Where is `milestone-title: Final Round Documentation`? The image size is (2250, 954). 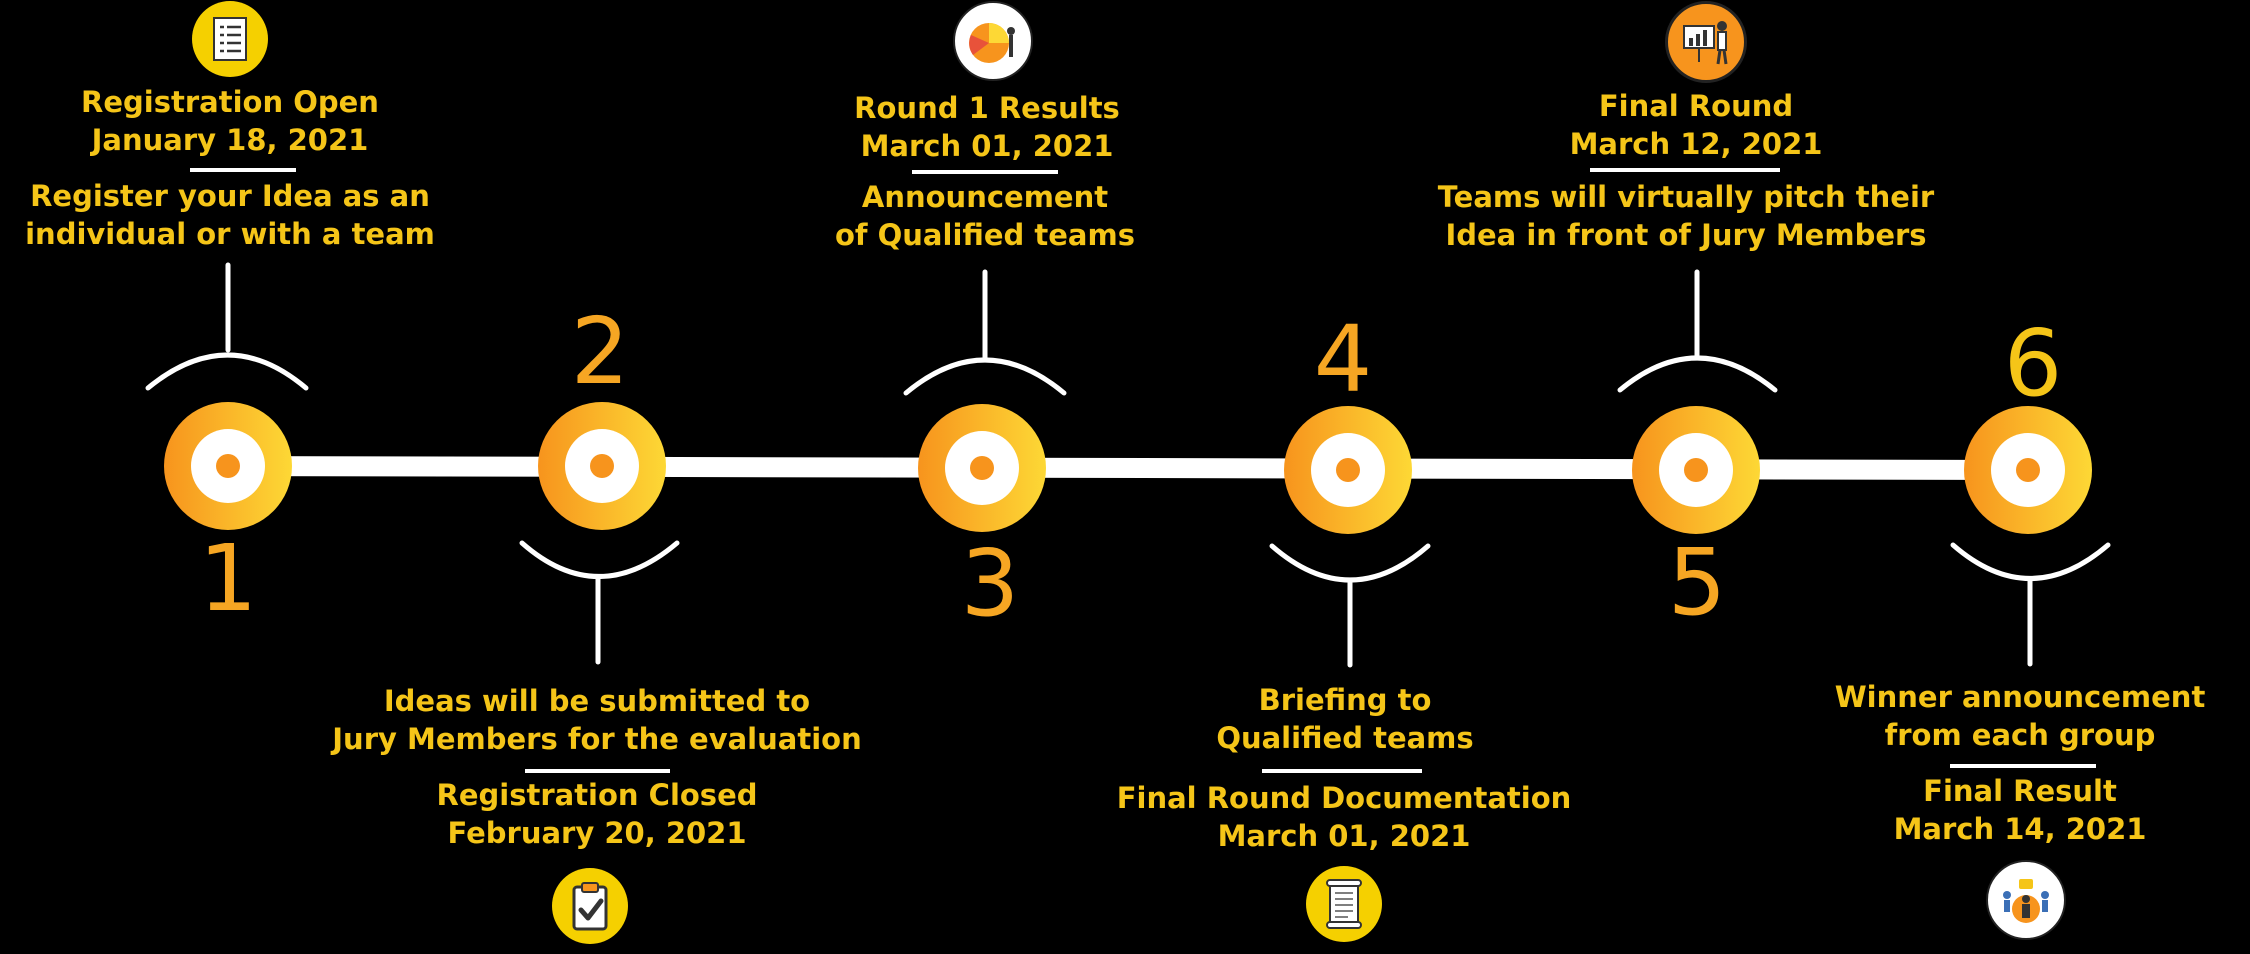 milestone-title: Final Round Documentation is located at coordinates (1344, 798).